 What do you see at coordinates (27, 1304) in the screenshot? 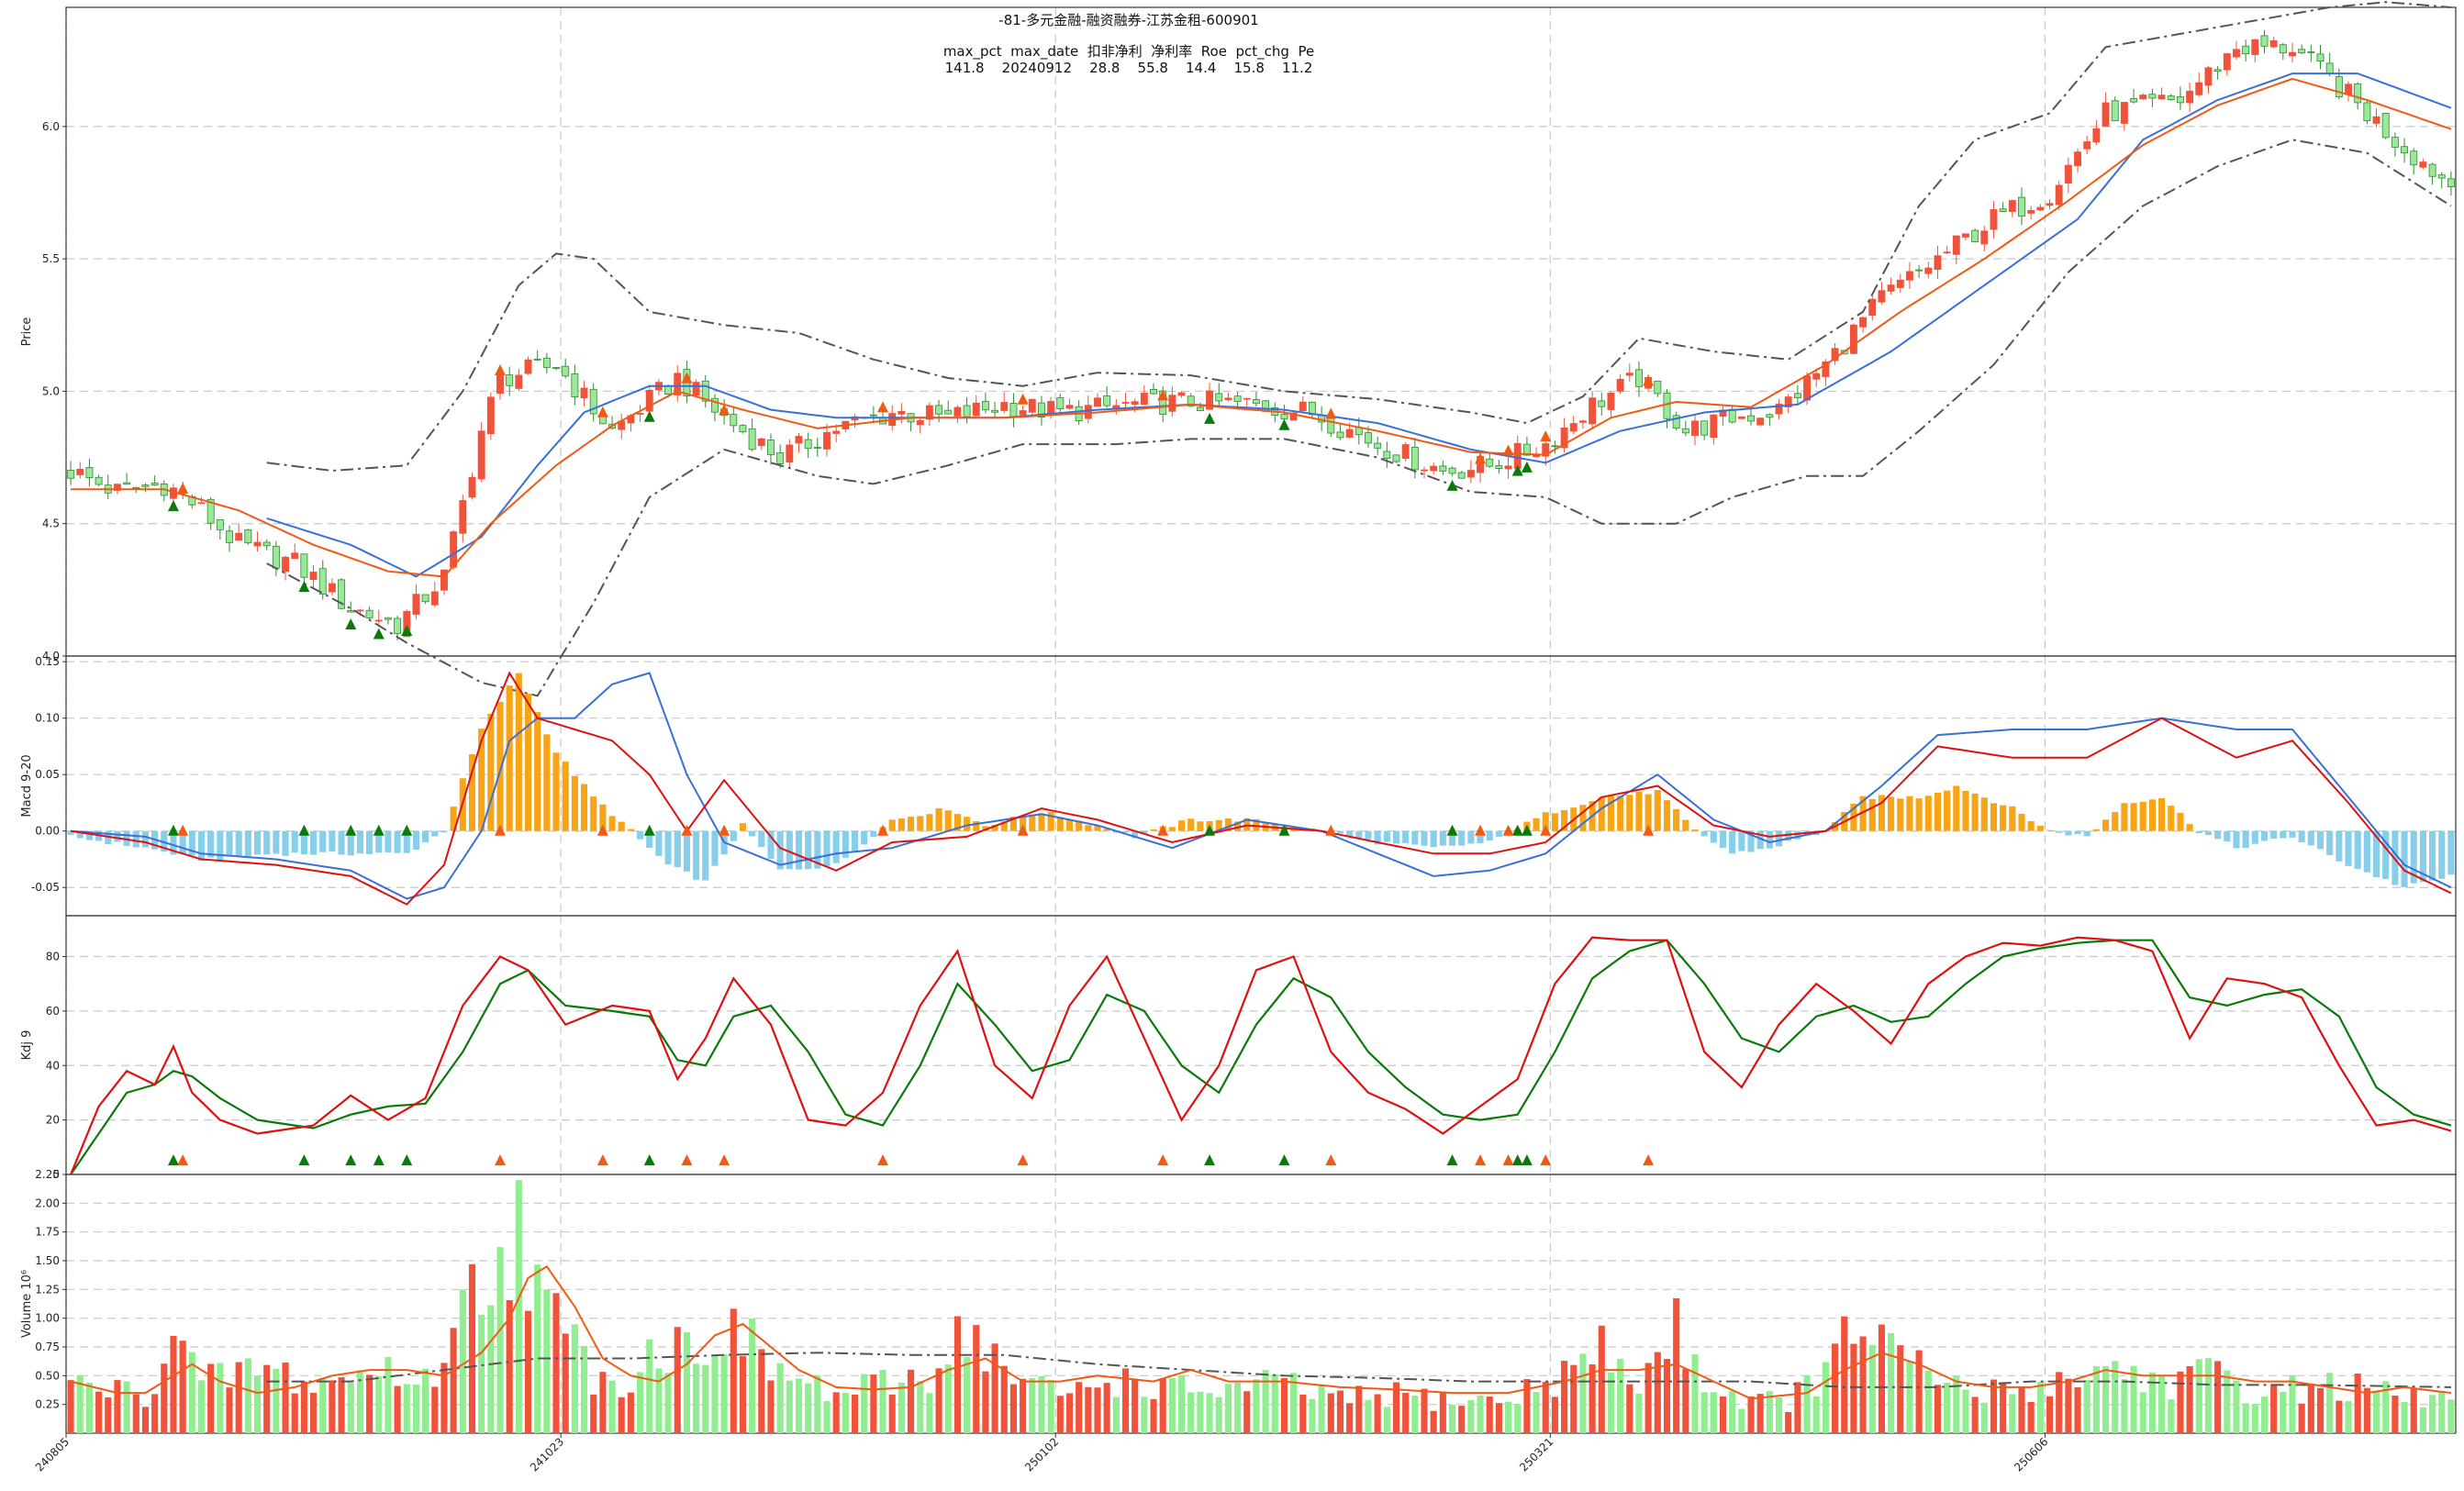
I see `y-axis-label: Volume 10⁶` at bounding box center [27, 1304].